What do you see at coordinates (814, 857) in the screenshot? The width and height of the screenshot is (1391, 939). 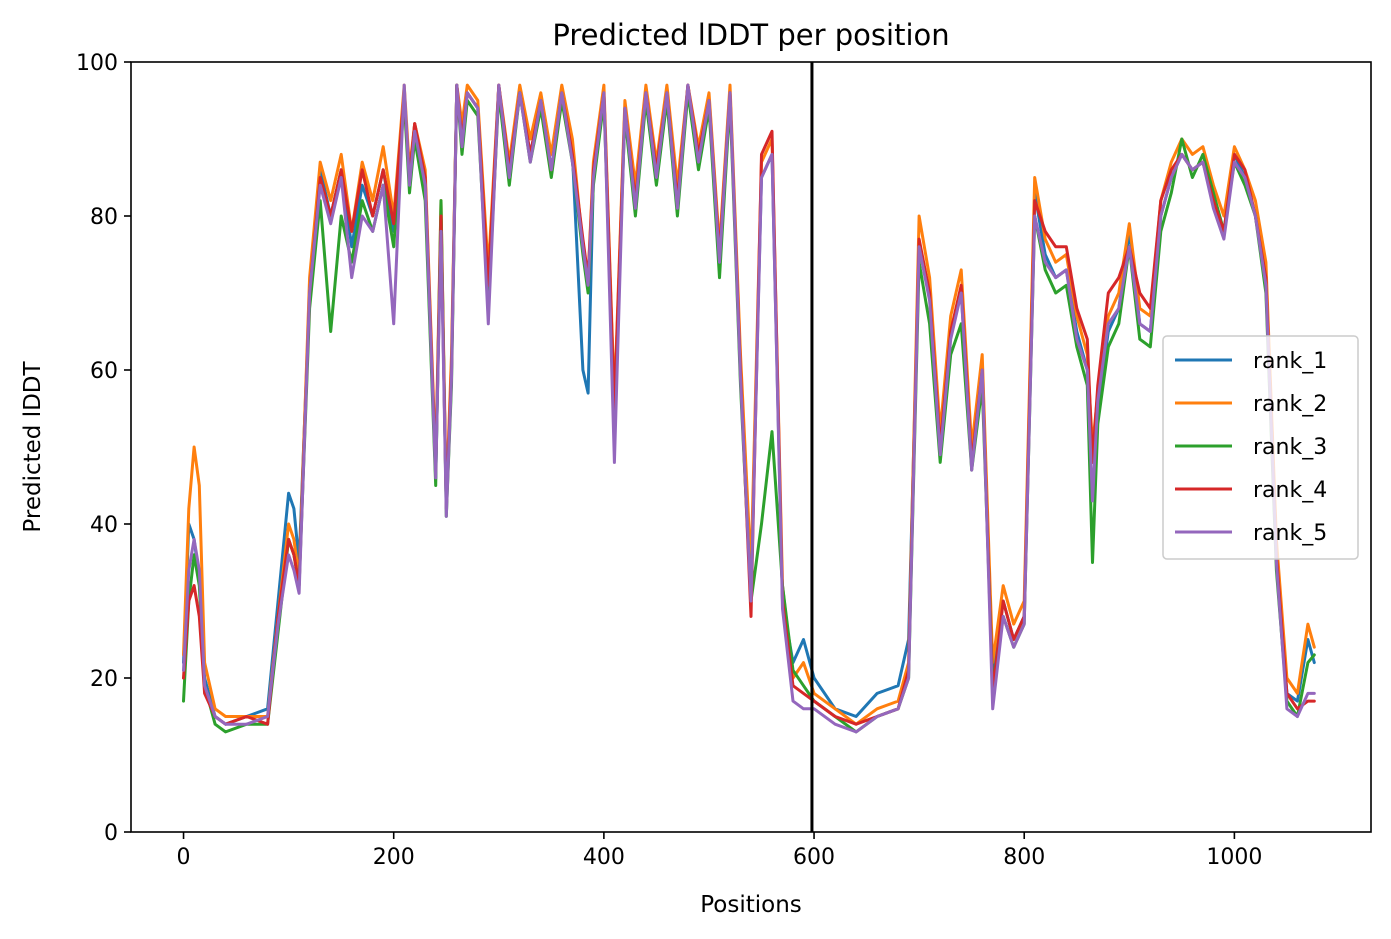 I see `x-tick-label: 600` at bounding box center [814, 857].